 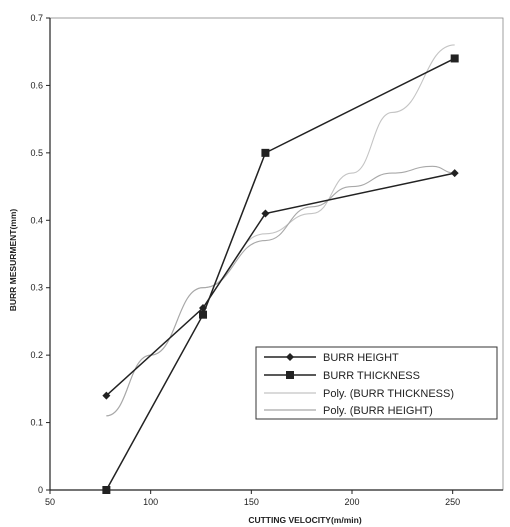 What do you see at coordinates (351, 502) in the screenshot?
I see `x-tick-label: 200` at bounding box center [351, 502].